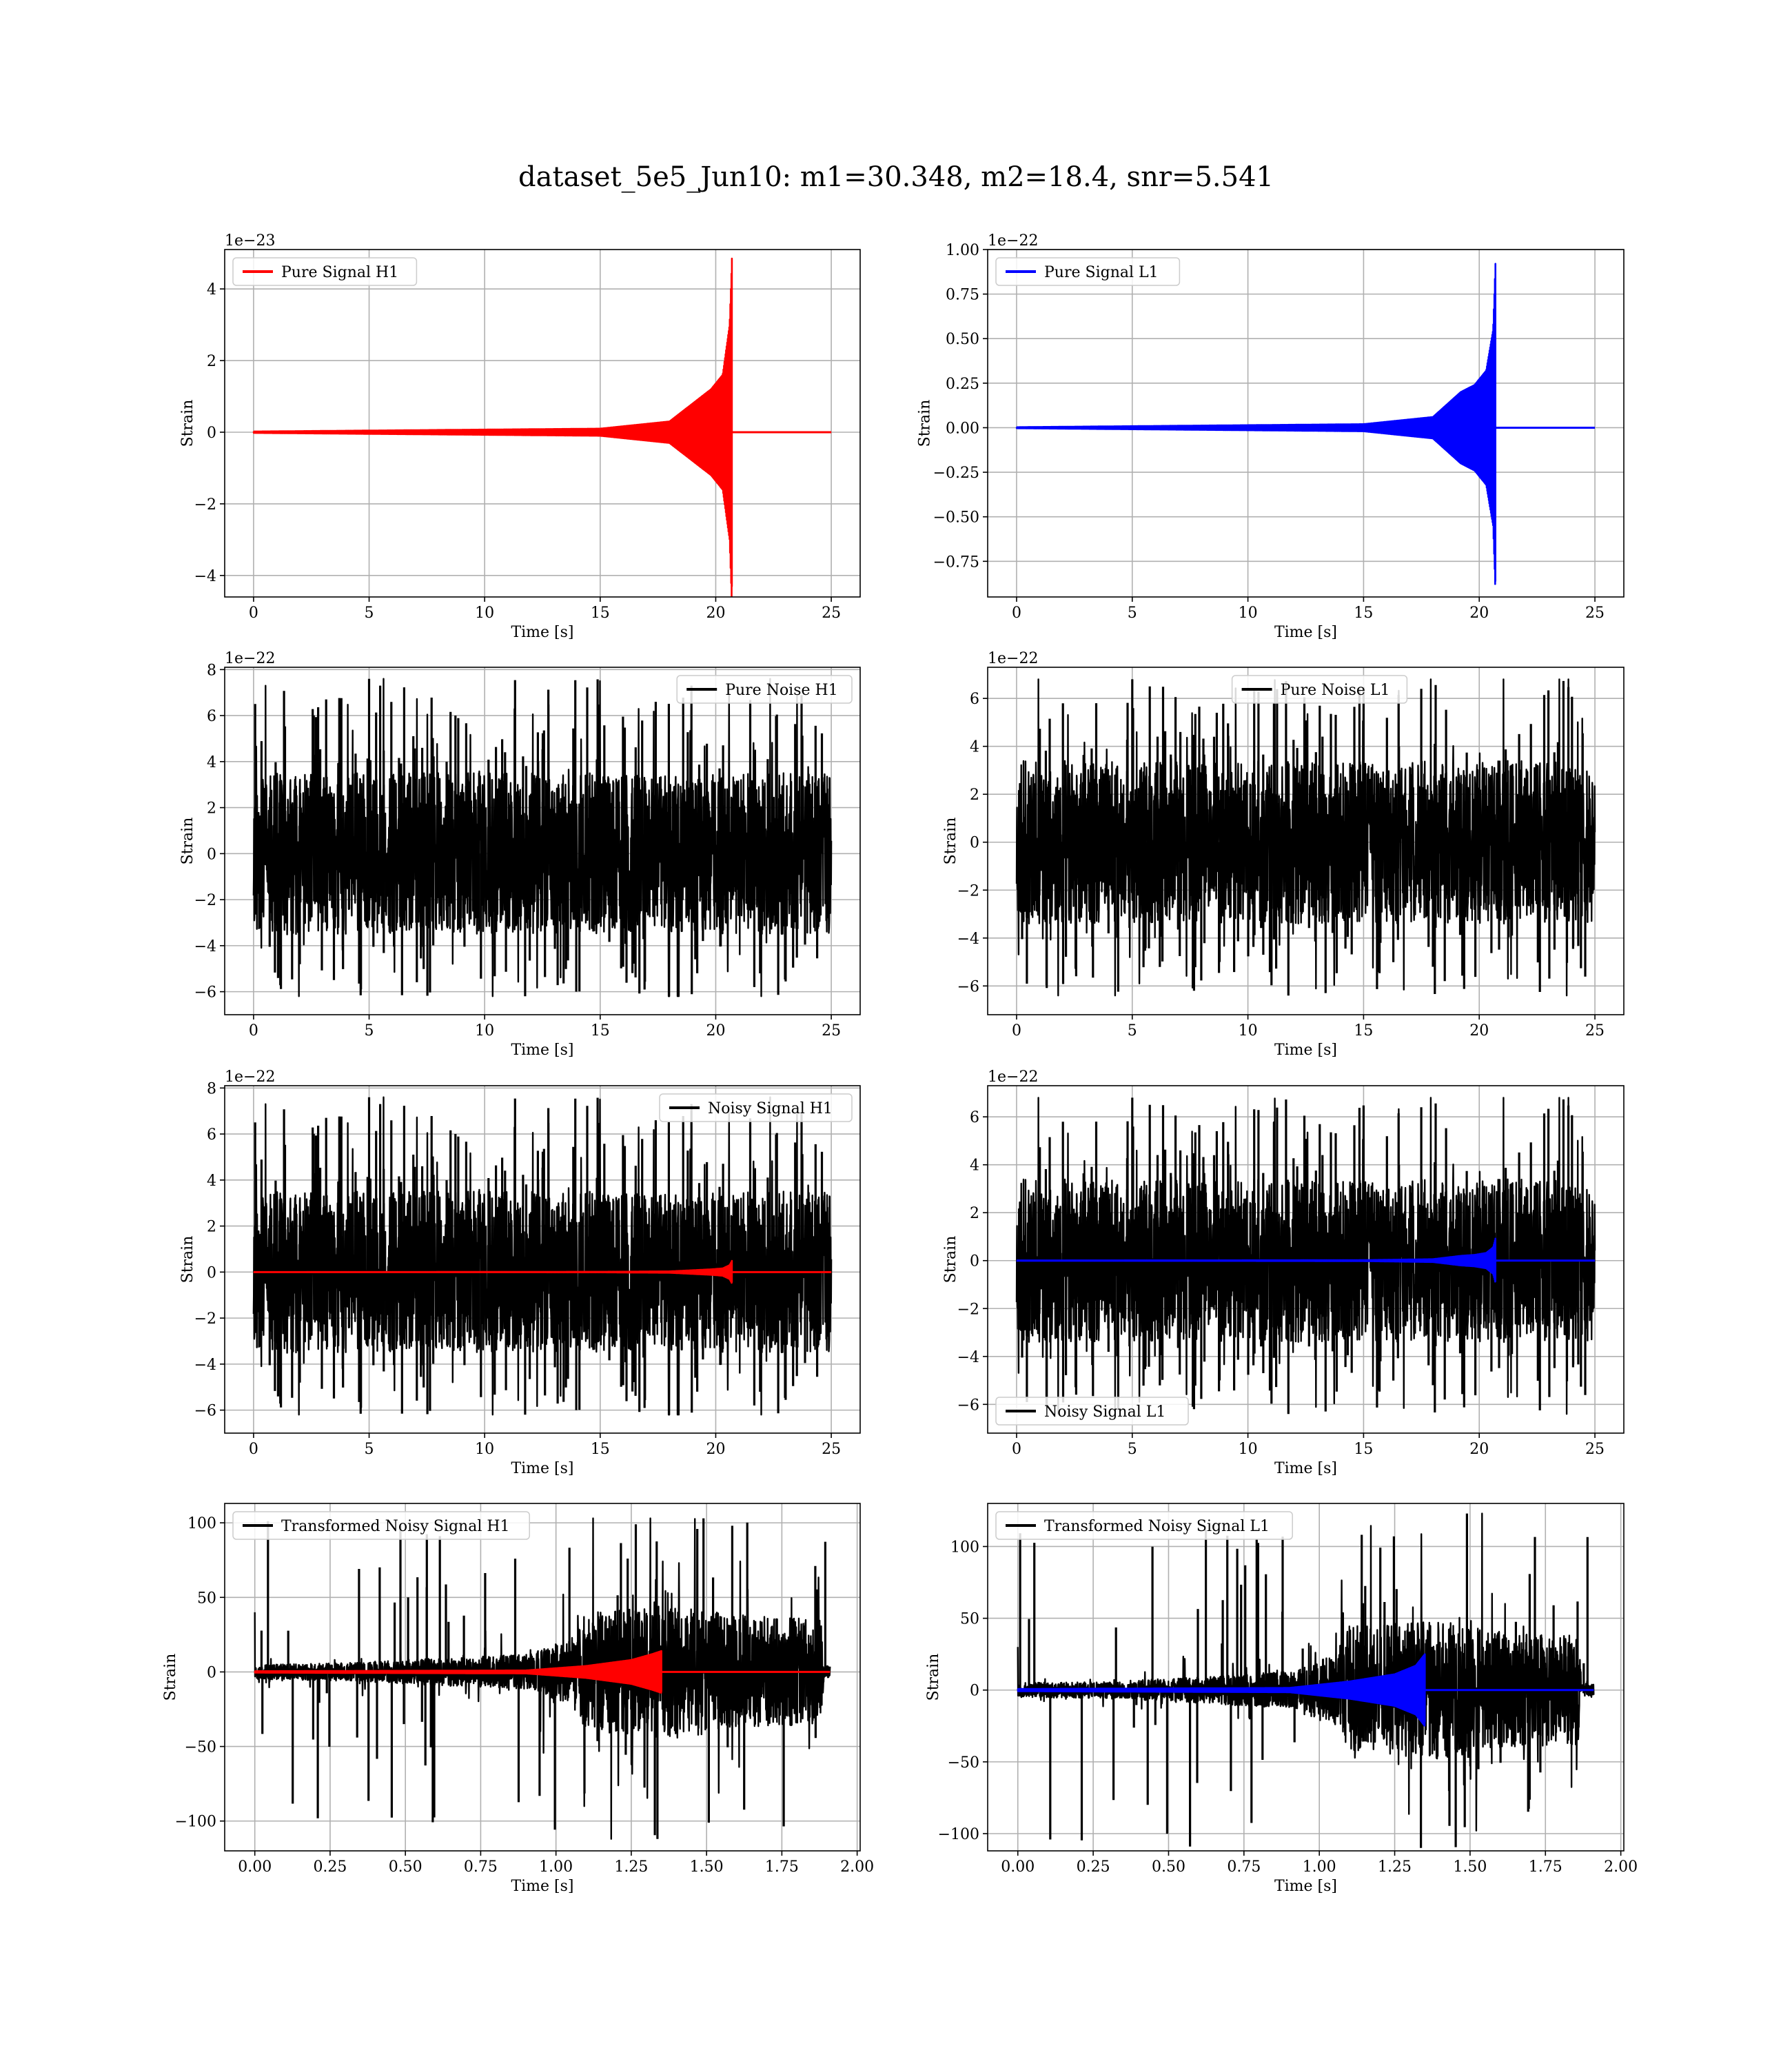 The width and height of the screenshot is (1792, 2068). What do you see at coordinates (962, 250) in the screenshot?
I see `y-tick-label: 1.00` at bounding box center [962, 250].